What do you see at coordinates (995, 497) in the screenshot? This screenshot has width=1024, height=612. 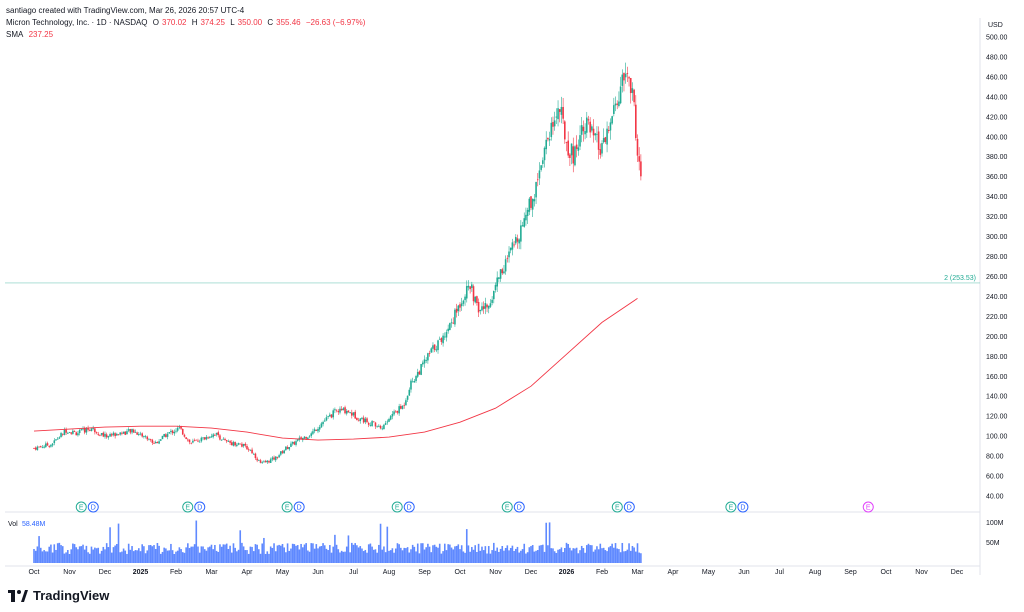 I see `price-tick-label: 40.00` at bounding box center [995, 497].